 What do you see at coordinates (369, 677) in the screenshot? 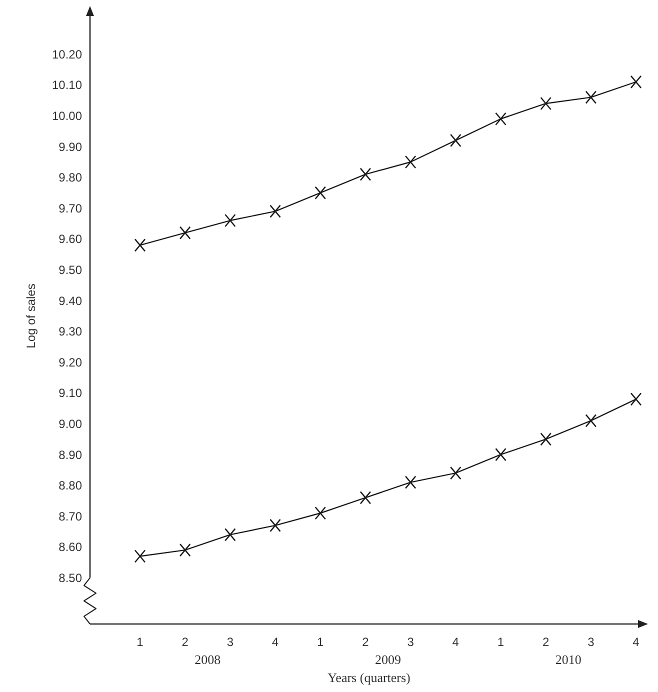
I see `x-axis-title: Years (quarters)` at bounding box center [369, 677].